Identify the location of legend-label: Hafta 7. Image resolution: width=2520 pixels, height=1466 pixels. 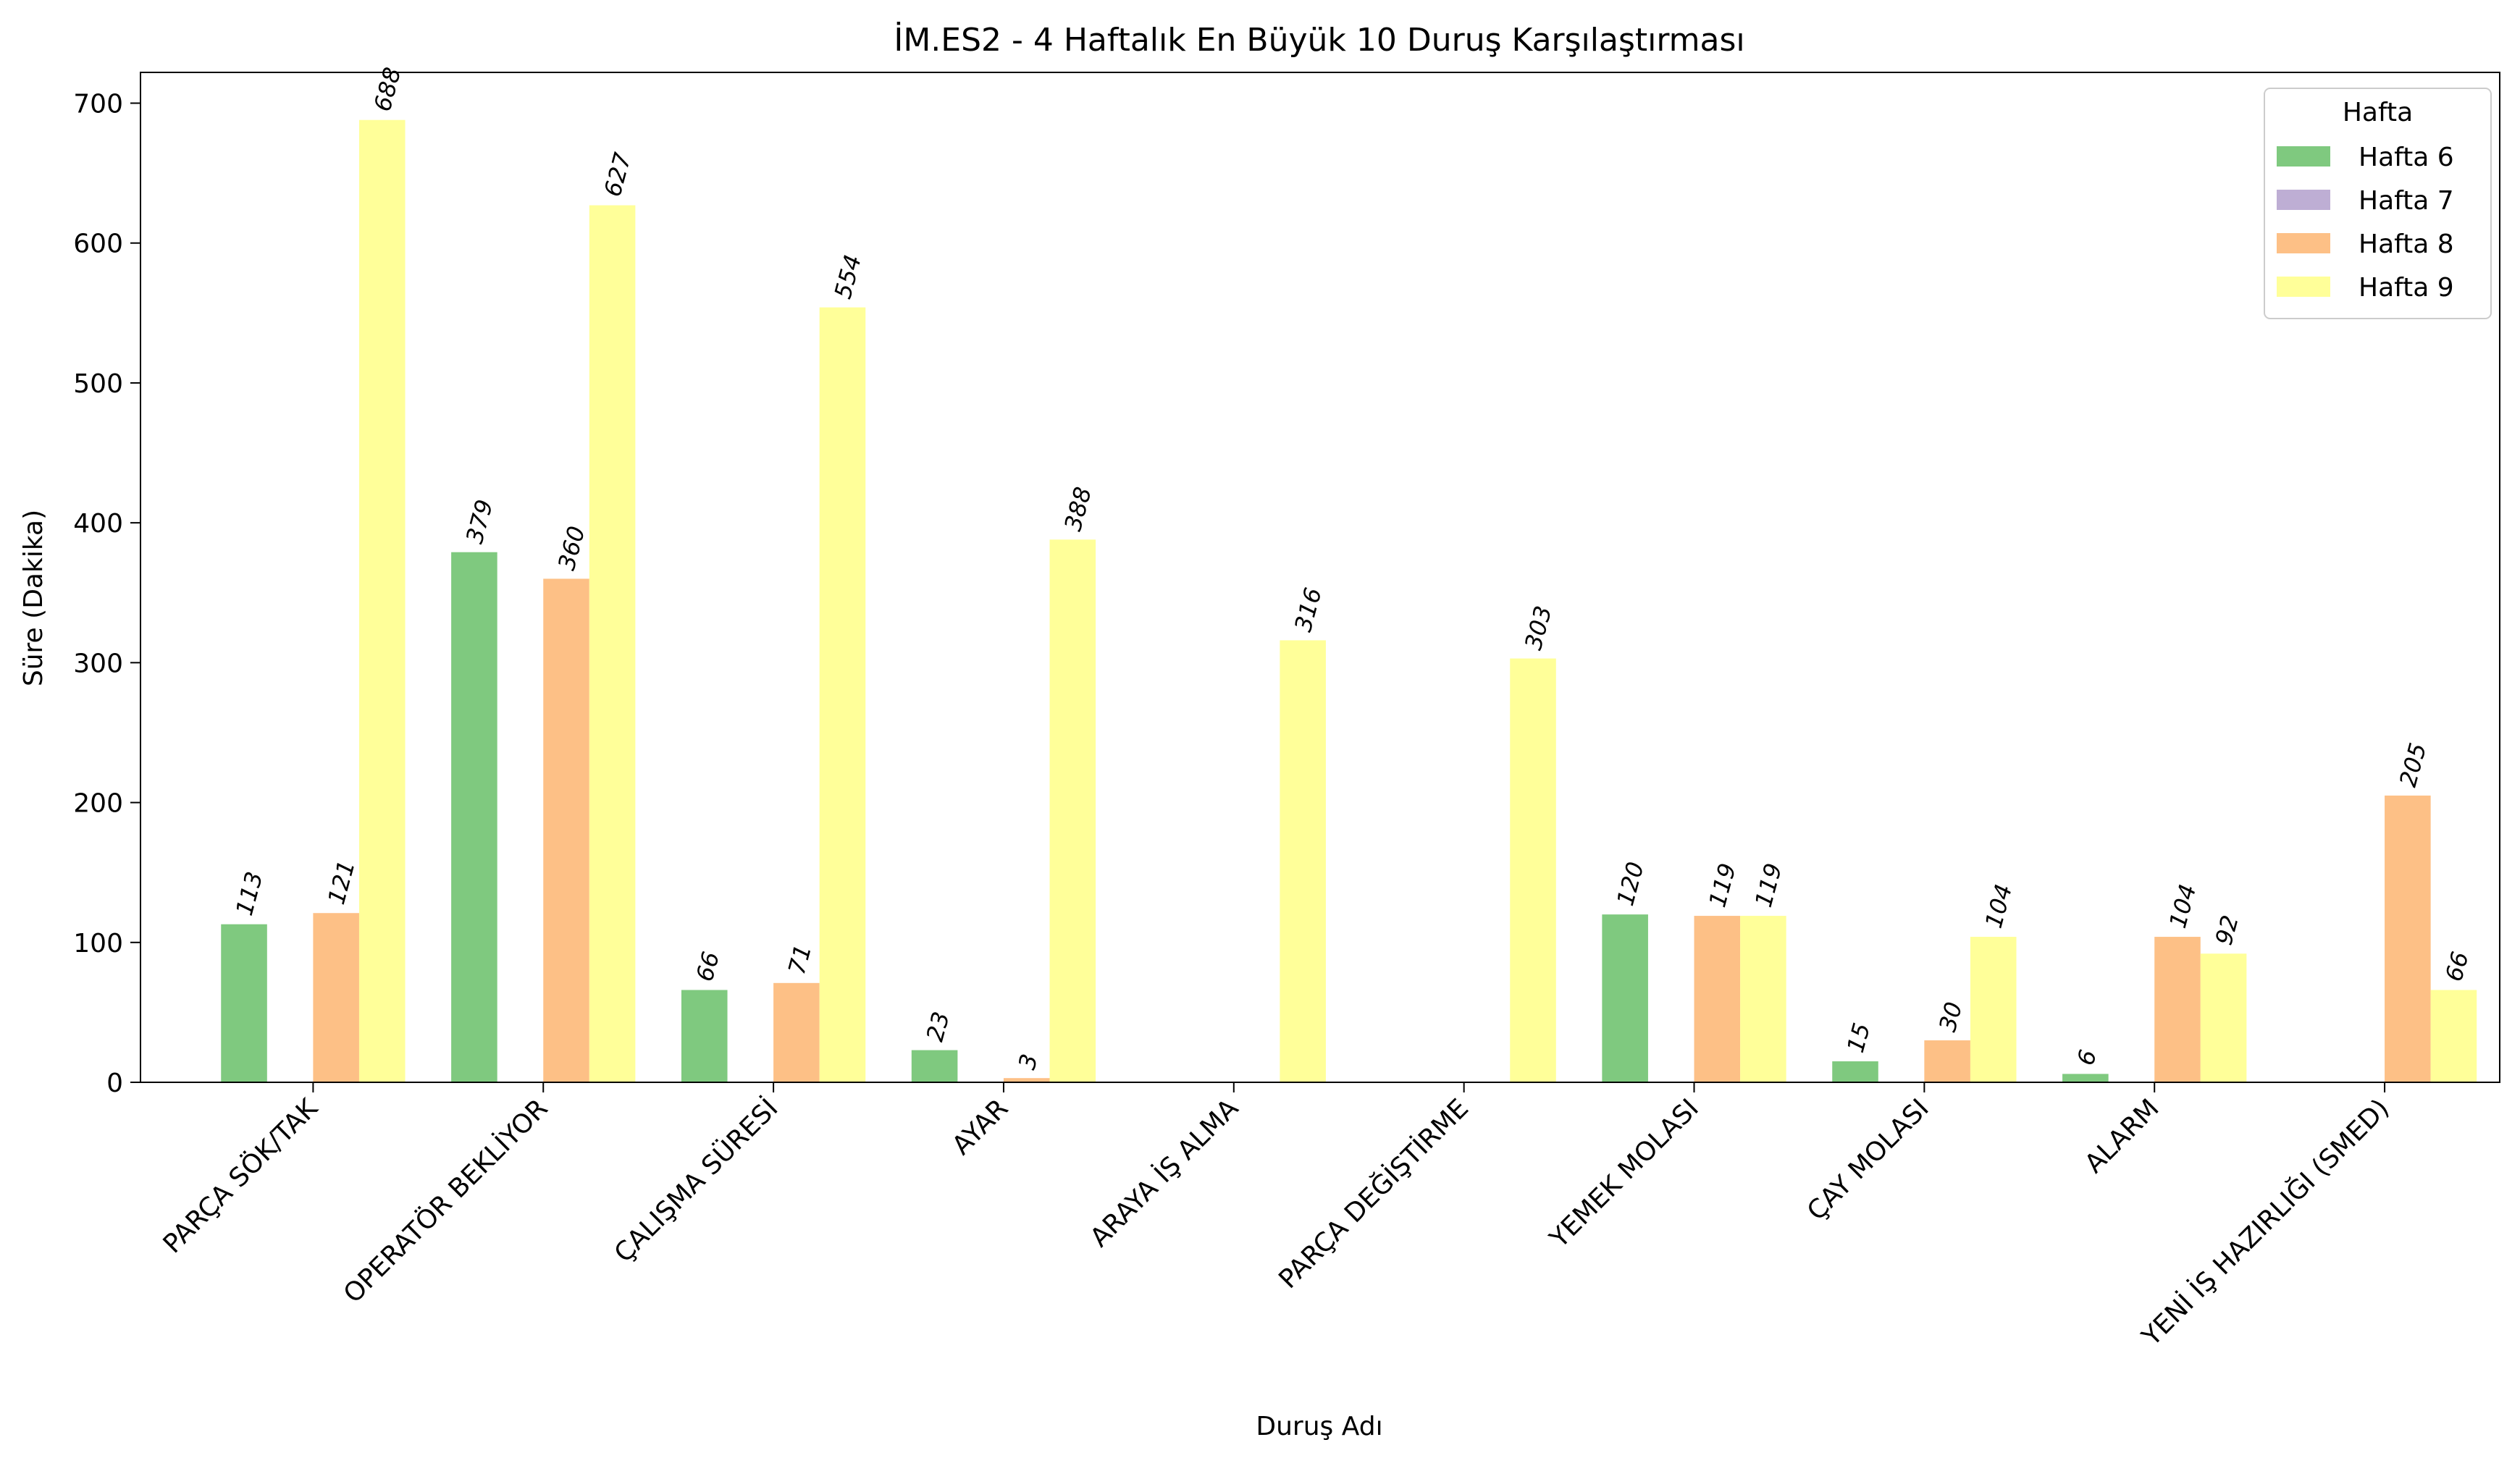
(2406, 201).